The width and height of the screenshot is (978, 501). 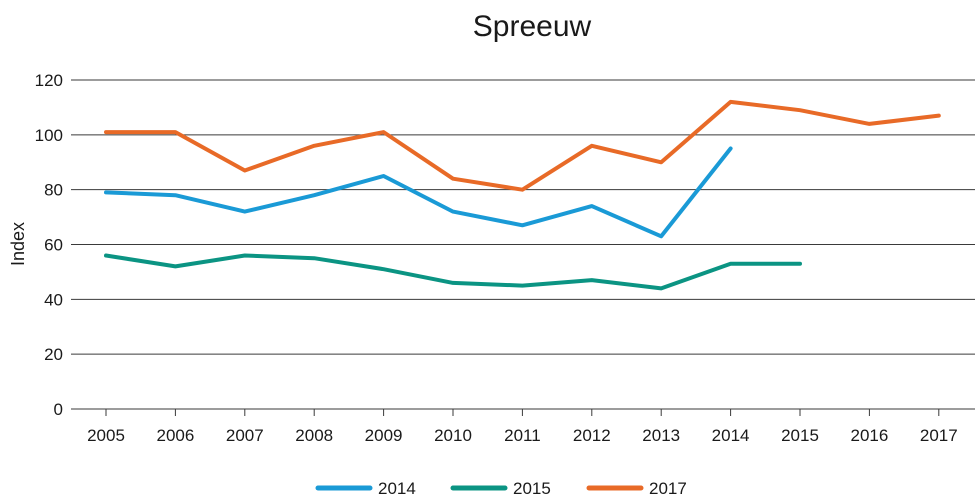 What do you see at coordinates (532, 488) in the screenshot?
I see `legend-label-2015: 2015` at bounding box center [532, 488].